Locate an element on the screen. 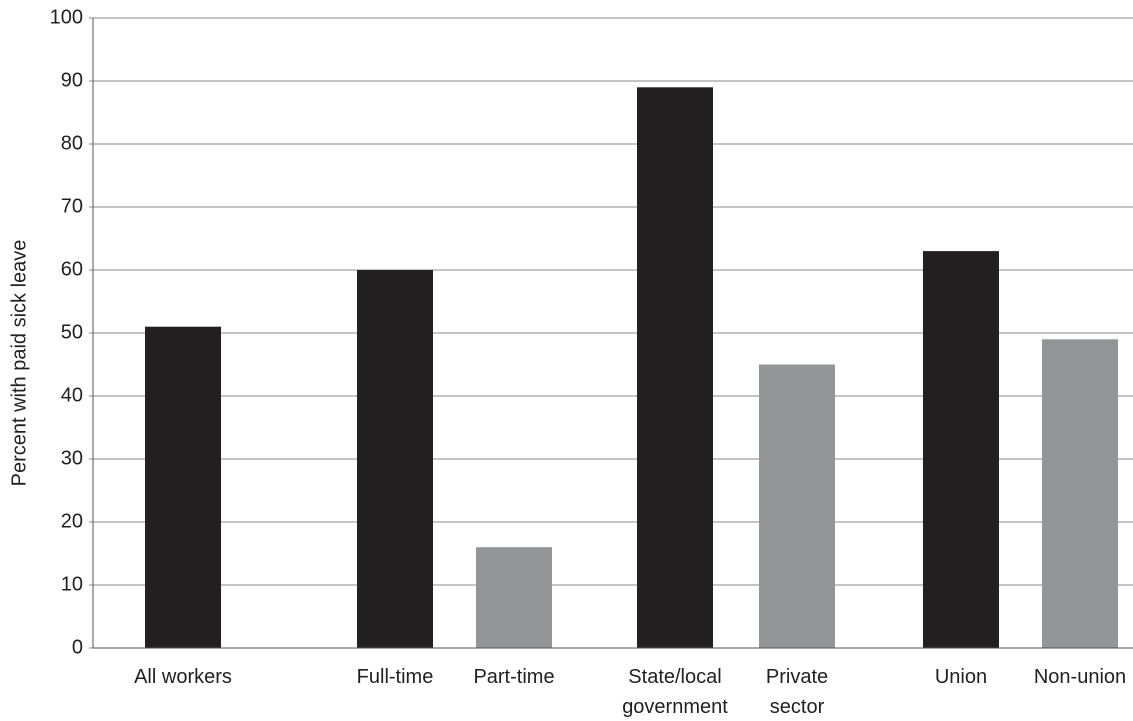 The image size is (1133, 721). x-tick-label: Non-union is located at coordinates (1080, 677).